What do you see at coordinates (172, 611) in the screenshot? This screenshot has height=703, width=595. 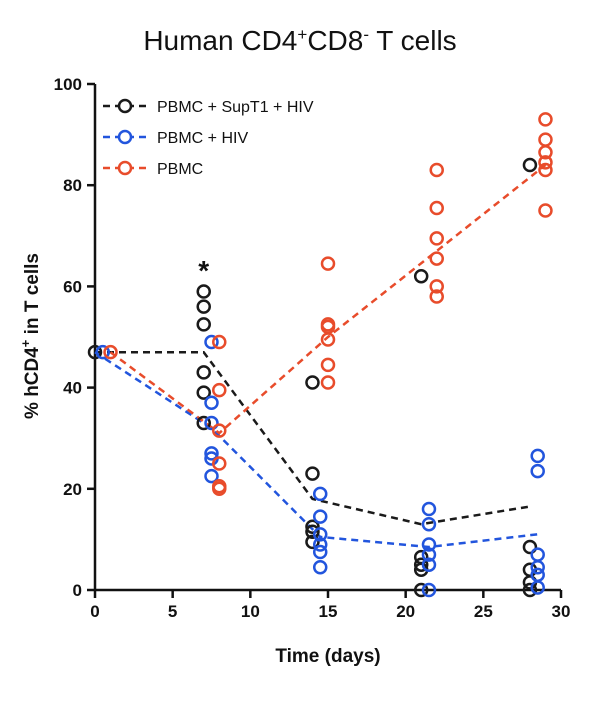 I see `x-tick-label: 5` at bounding box center [172, 611].